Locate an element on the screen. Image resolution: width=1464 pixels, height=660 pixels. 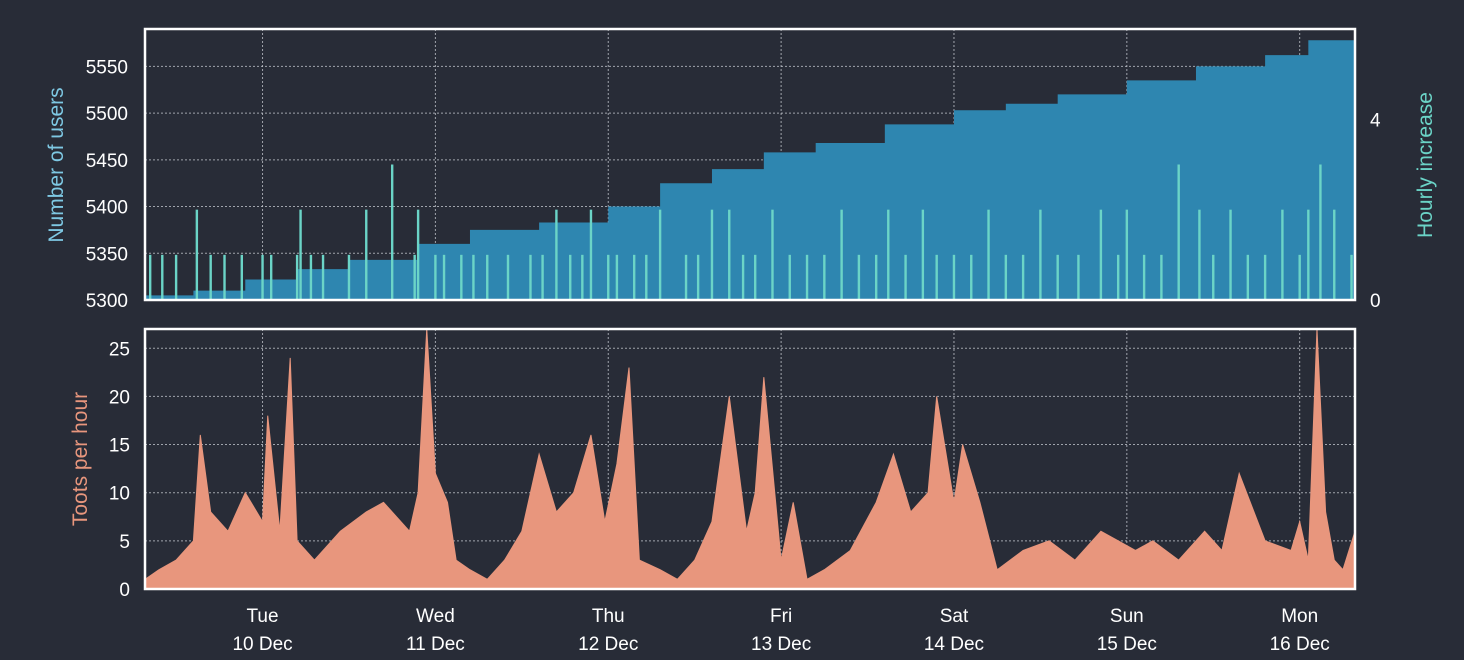
toots-tick-label: 5 is located at coordinates (124, 542).